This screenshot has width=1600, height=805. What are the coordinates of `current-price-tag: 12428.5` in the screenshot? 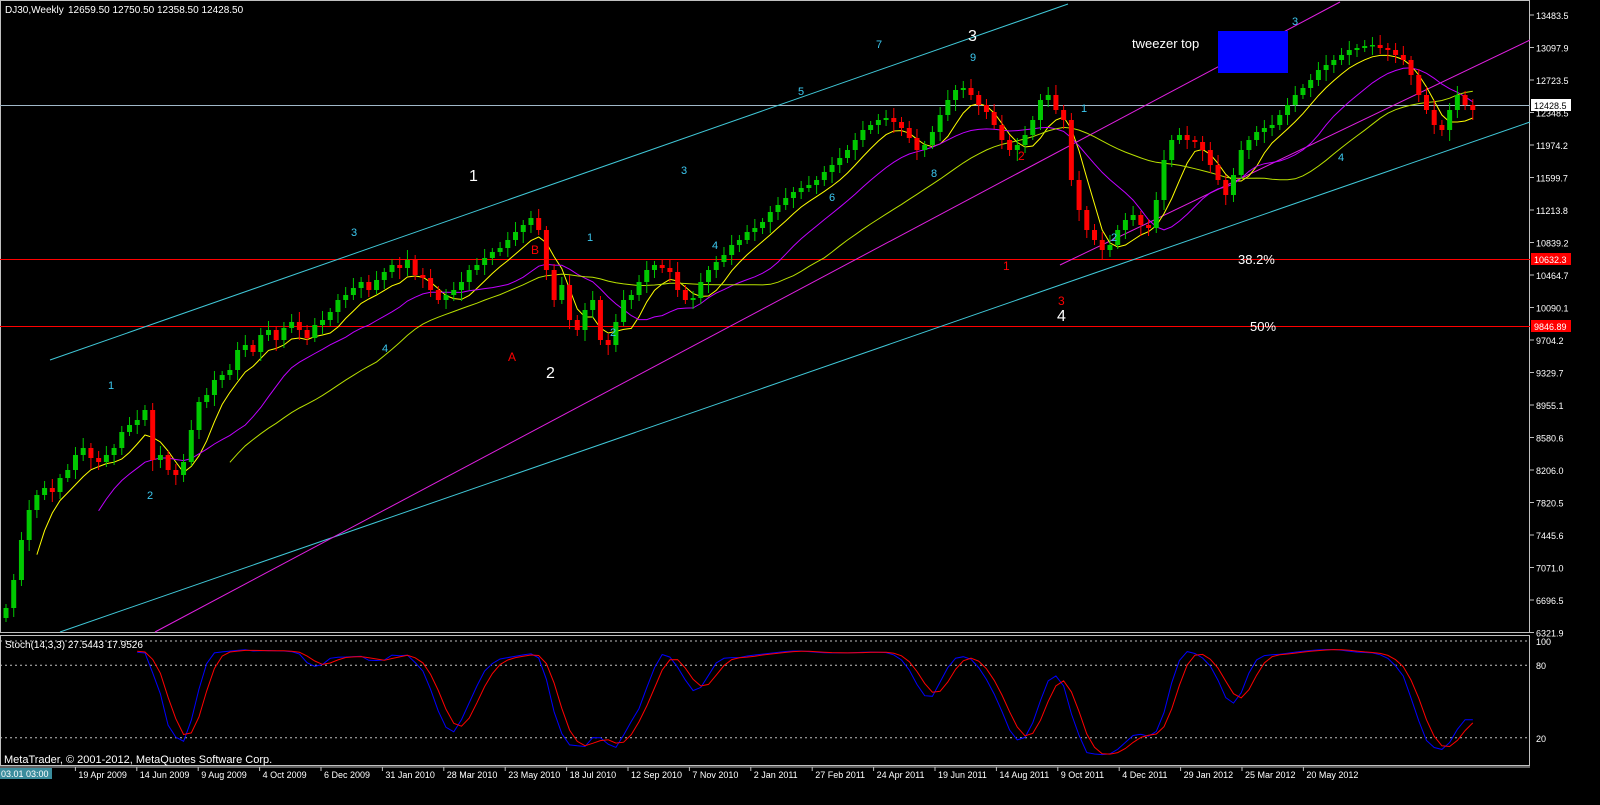 It's located at (1550, 106).